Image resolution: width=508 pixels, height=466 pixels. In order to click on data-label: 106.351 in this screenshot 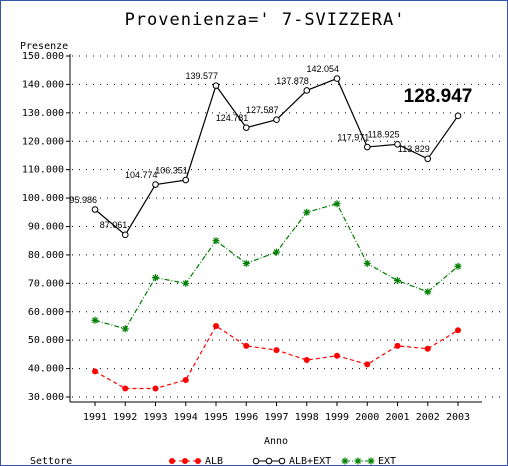, I will do `click(171, 170)`.